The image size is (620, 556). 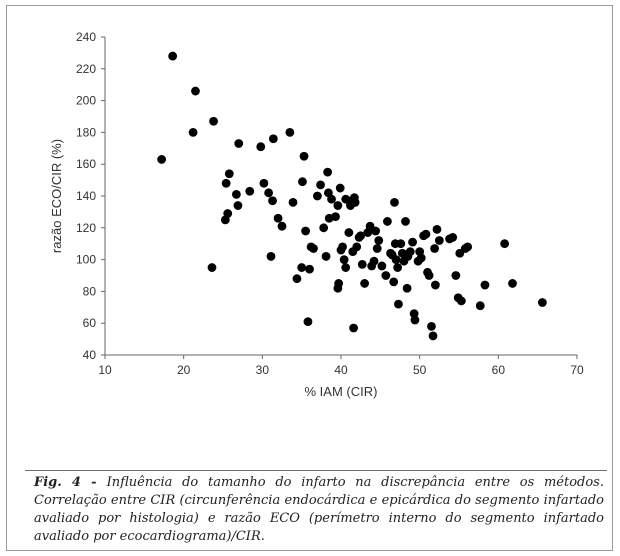 I want to click on y-tick-label: 140, so click(x=86, y=196).